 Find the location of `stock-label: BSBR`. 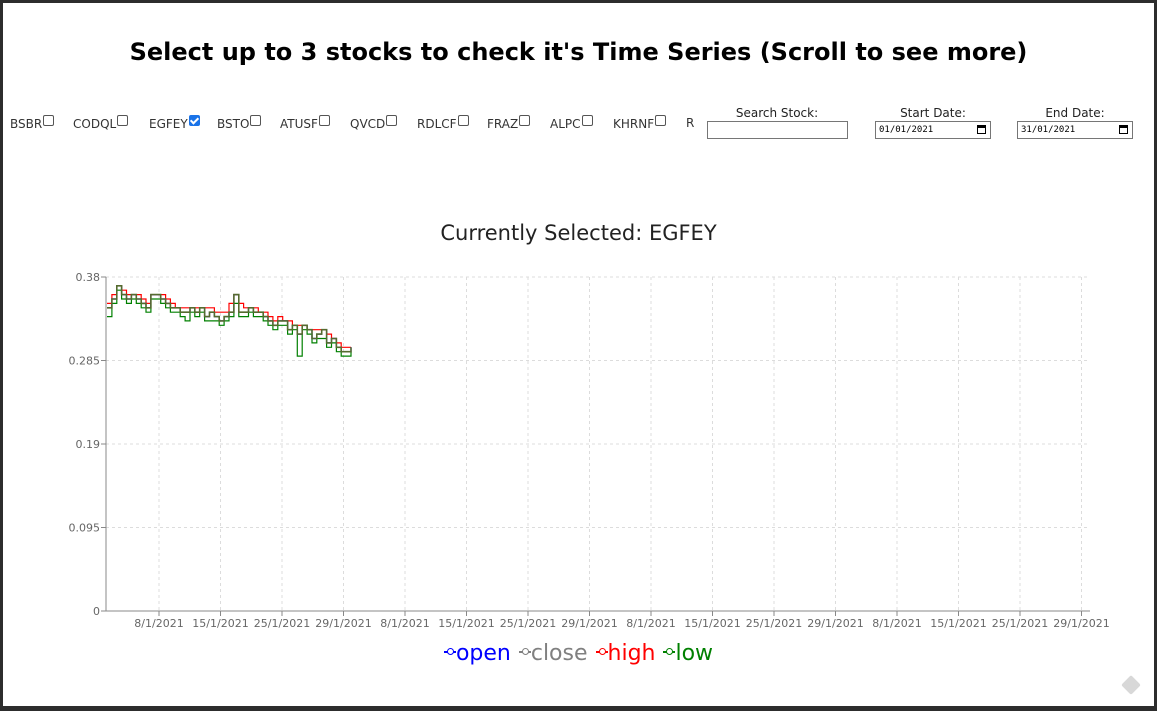

stock-label: BSBR is located at coordinates (26, 124).